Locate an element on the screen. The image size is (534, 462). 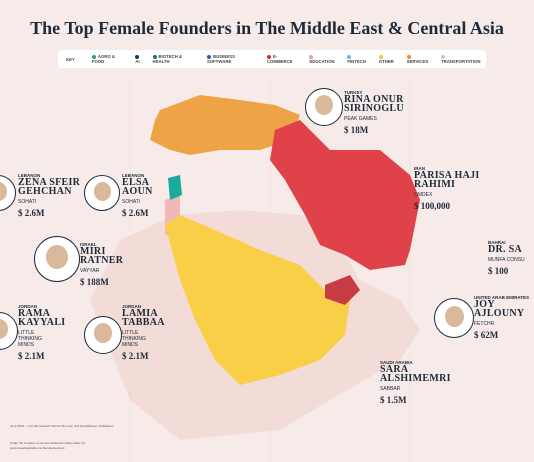
uae is located at coordinates (342, 290).